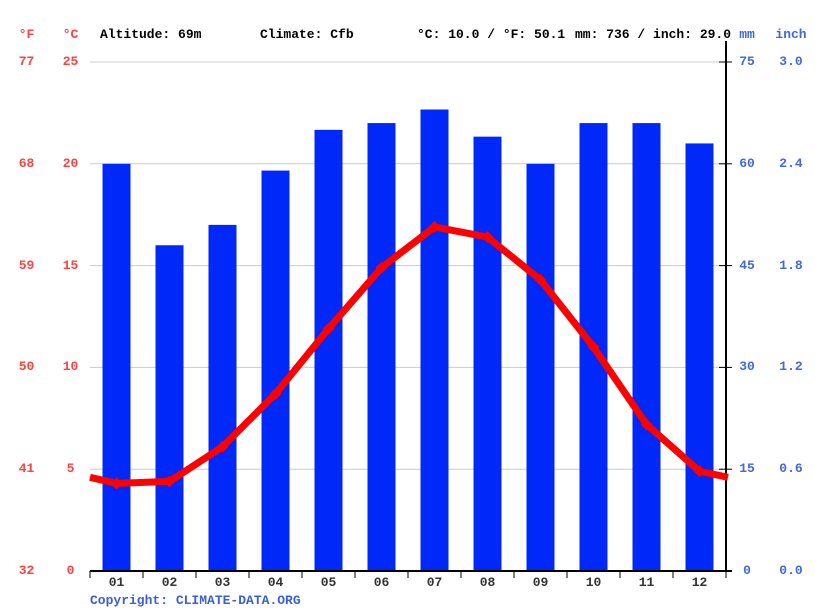 The image size is (815, 611). What do you see at coordinates (791, 61) in the screenshot?
I see `inch-tick-label: 3.0` at bounding box center [791, 61].